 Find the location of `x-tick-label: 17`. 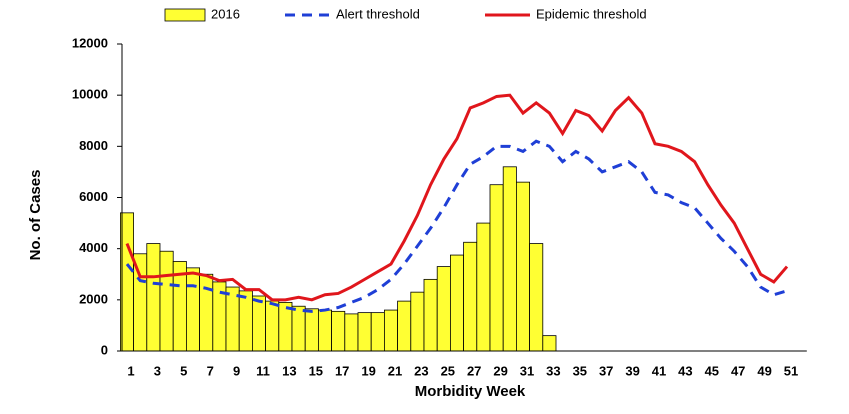

x-tick-label: 17 is located at coordinates (342, 370).